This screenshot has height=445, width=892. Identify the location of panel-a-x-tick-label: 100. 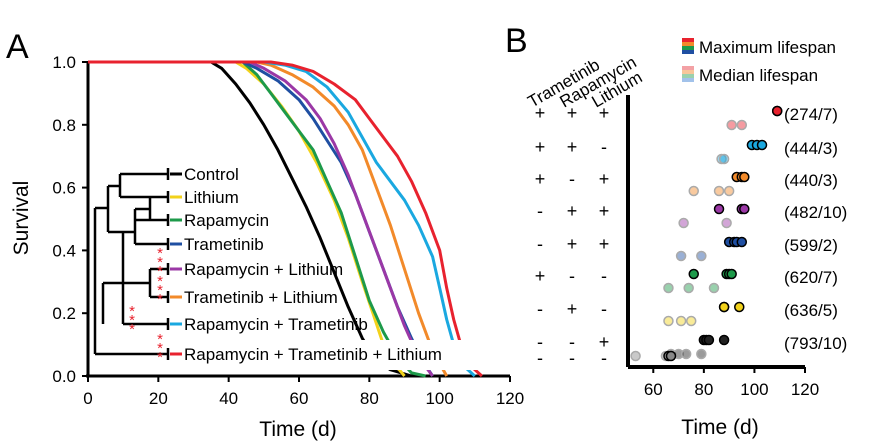
(439, 398).